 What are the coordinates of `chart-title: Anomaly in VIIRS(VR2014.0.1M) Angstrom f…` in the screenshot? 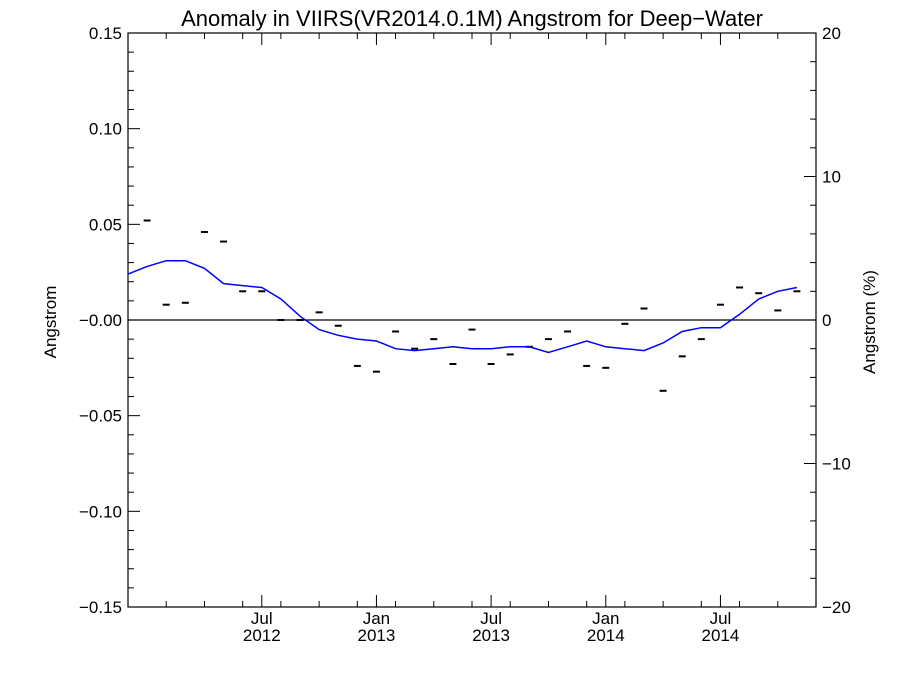 It's located at (472, 18).